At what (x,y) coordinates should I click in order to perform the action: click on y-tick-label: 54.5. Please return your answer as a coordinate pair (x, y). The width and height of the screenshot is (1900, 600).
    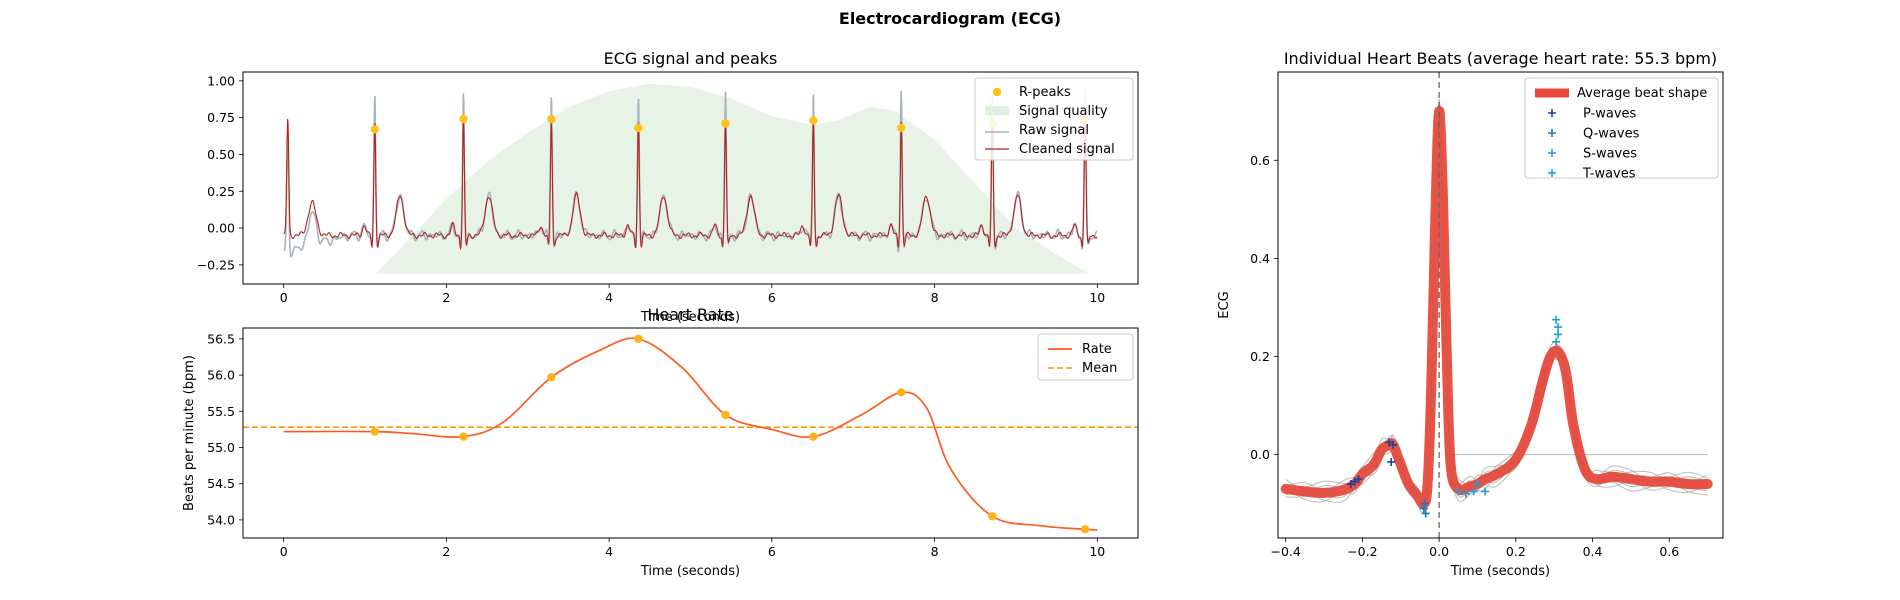
    Looking at the image, I should click on (221, 483).